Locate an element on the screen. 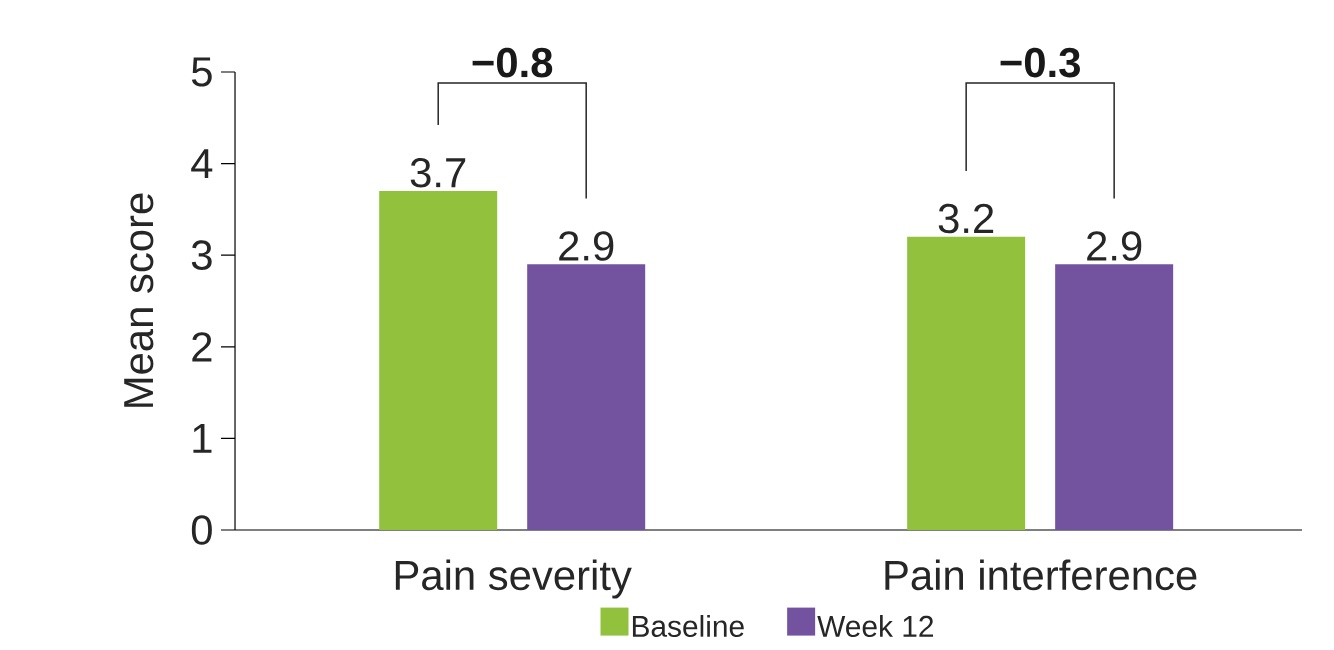 This screenshot has height=650, width=1334. x-tick-label: Pain severity is located at coordinates (513, 579).